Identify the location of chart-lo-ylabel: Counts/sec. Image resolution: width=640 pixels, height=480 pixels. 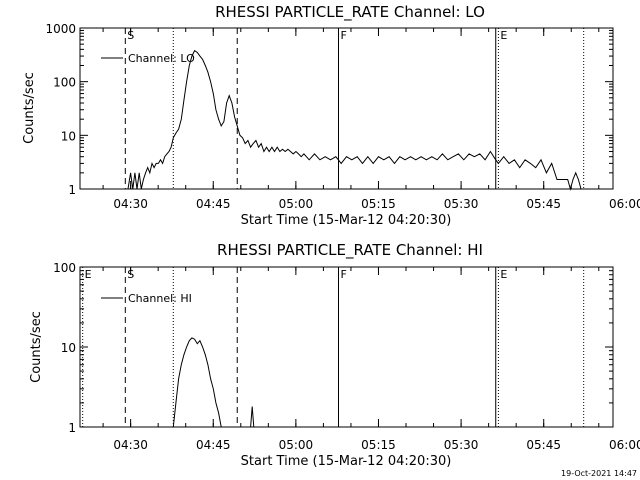
(29, 108).